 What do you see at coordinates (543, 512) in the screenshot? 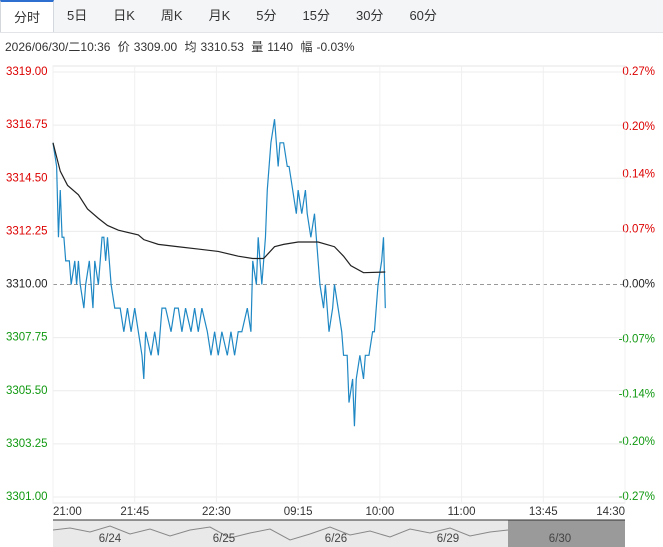
I see `x-tick-label: 13:45` at bounding box center [543, 512].